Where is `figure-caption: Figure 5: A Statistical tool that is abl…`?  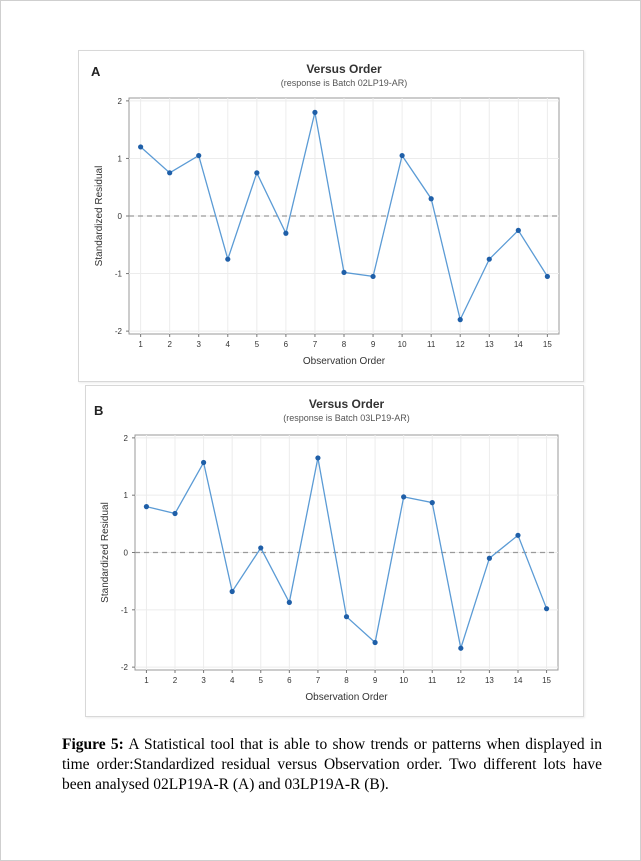
figure-caption: Figure 5: A Statistical tool that is abl… is located at coordinates (332, 765).